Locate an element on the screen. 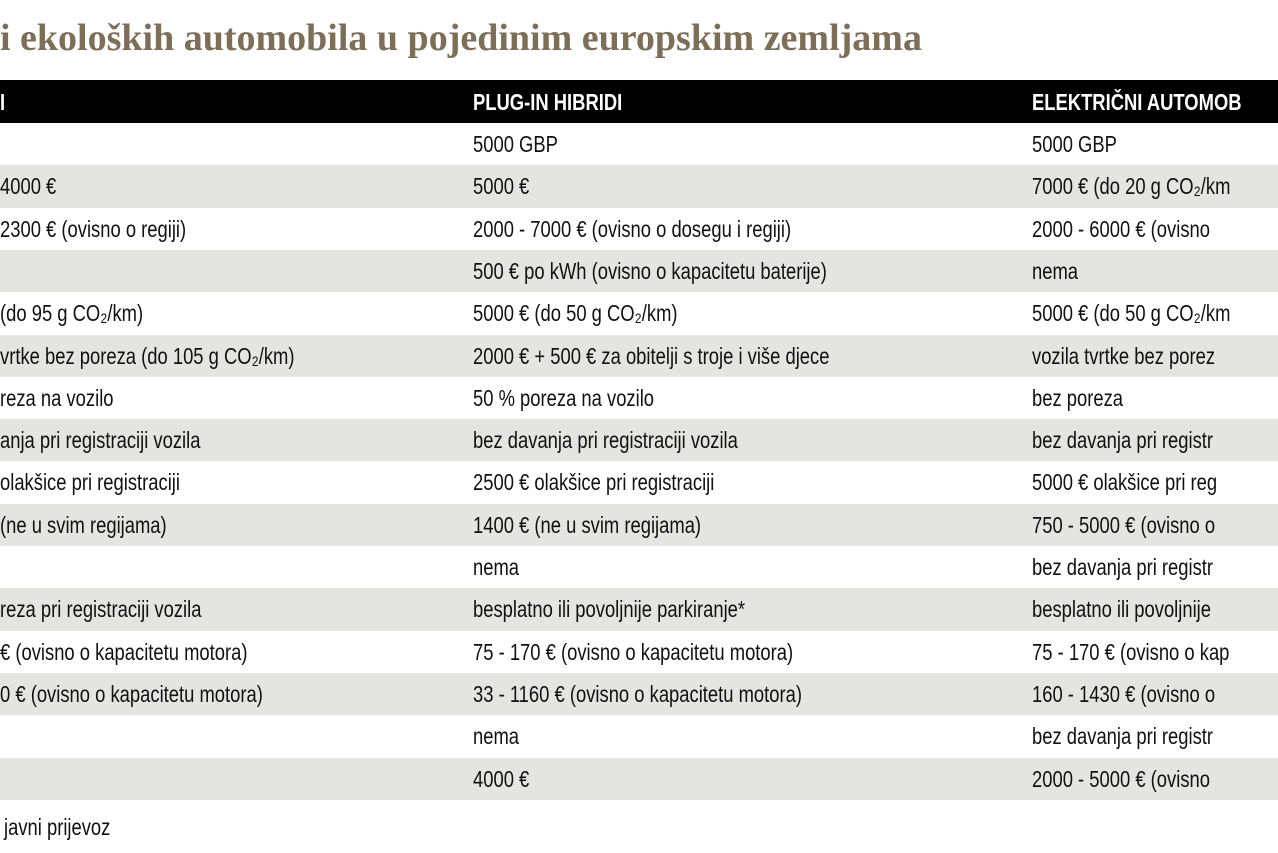 This screenshot has width=1278, height=853. table-cell: 1400 € (ne u svim regijama) is located at coordinates (587, 524).